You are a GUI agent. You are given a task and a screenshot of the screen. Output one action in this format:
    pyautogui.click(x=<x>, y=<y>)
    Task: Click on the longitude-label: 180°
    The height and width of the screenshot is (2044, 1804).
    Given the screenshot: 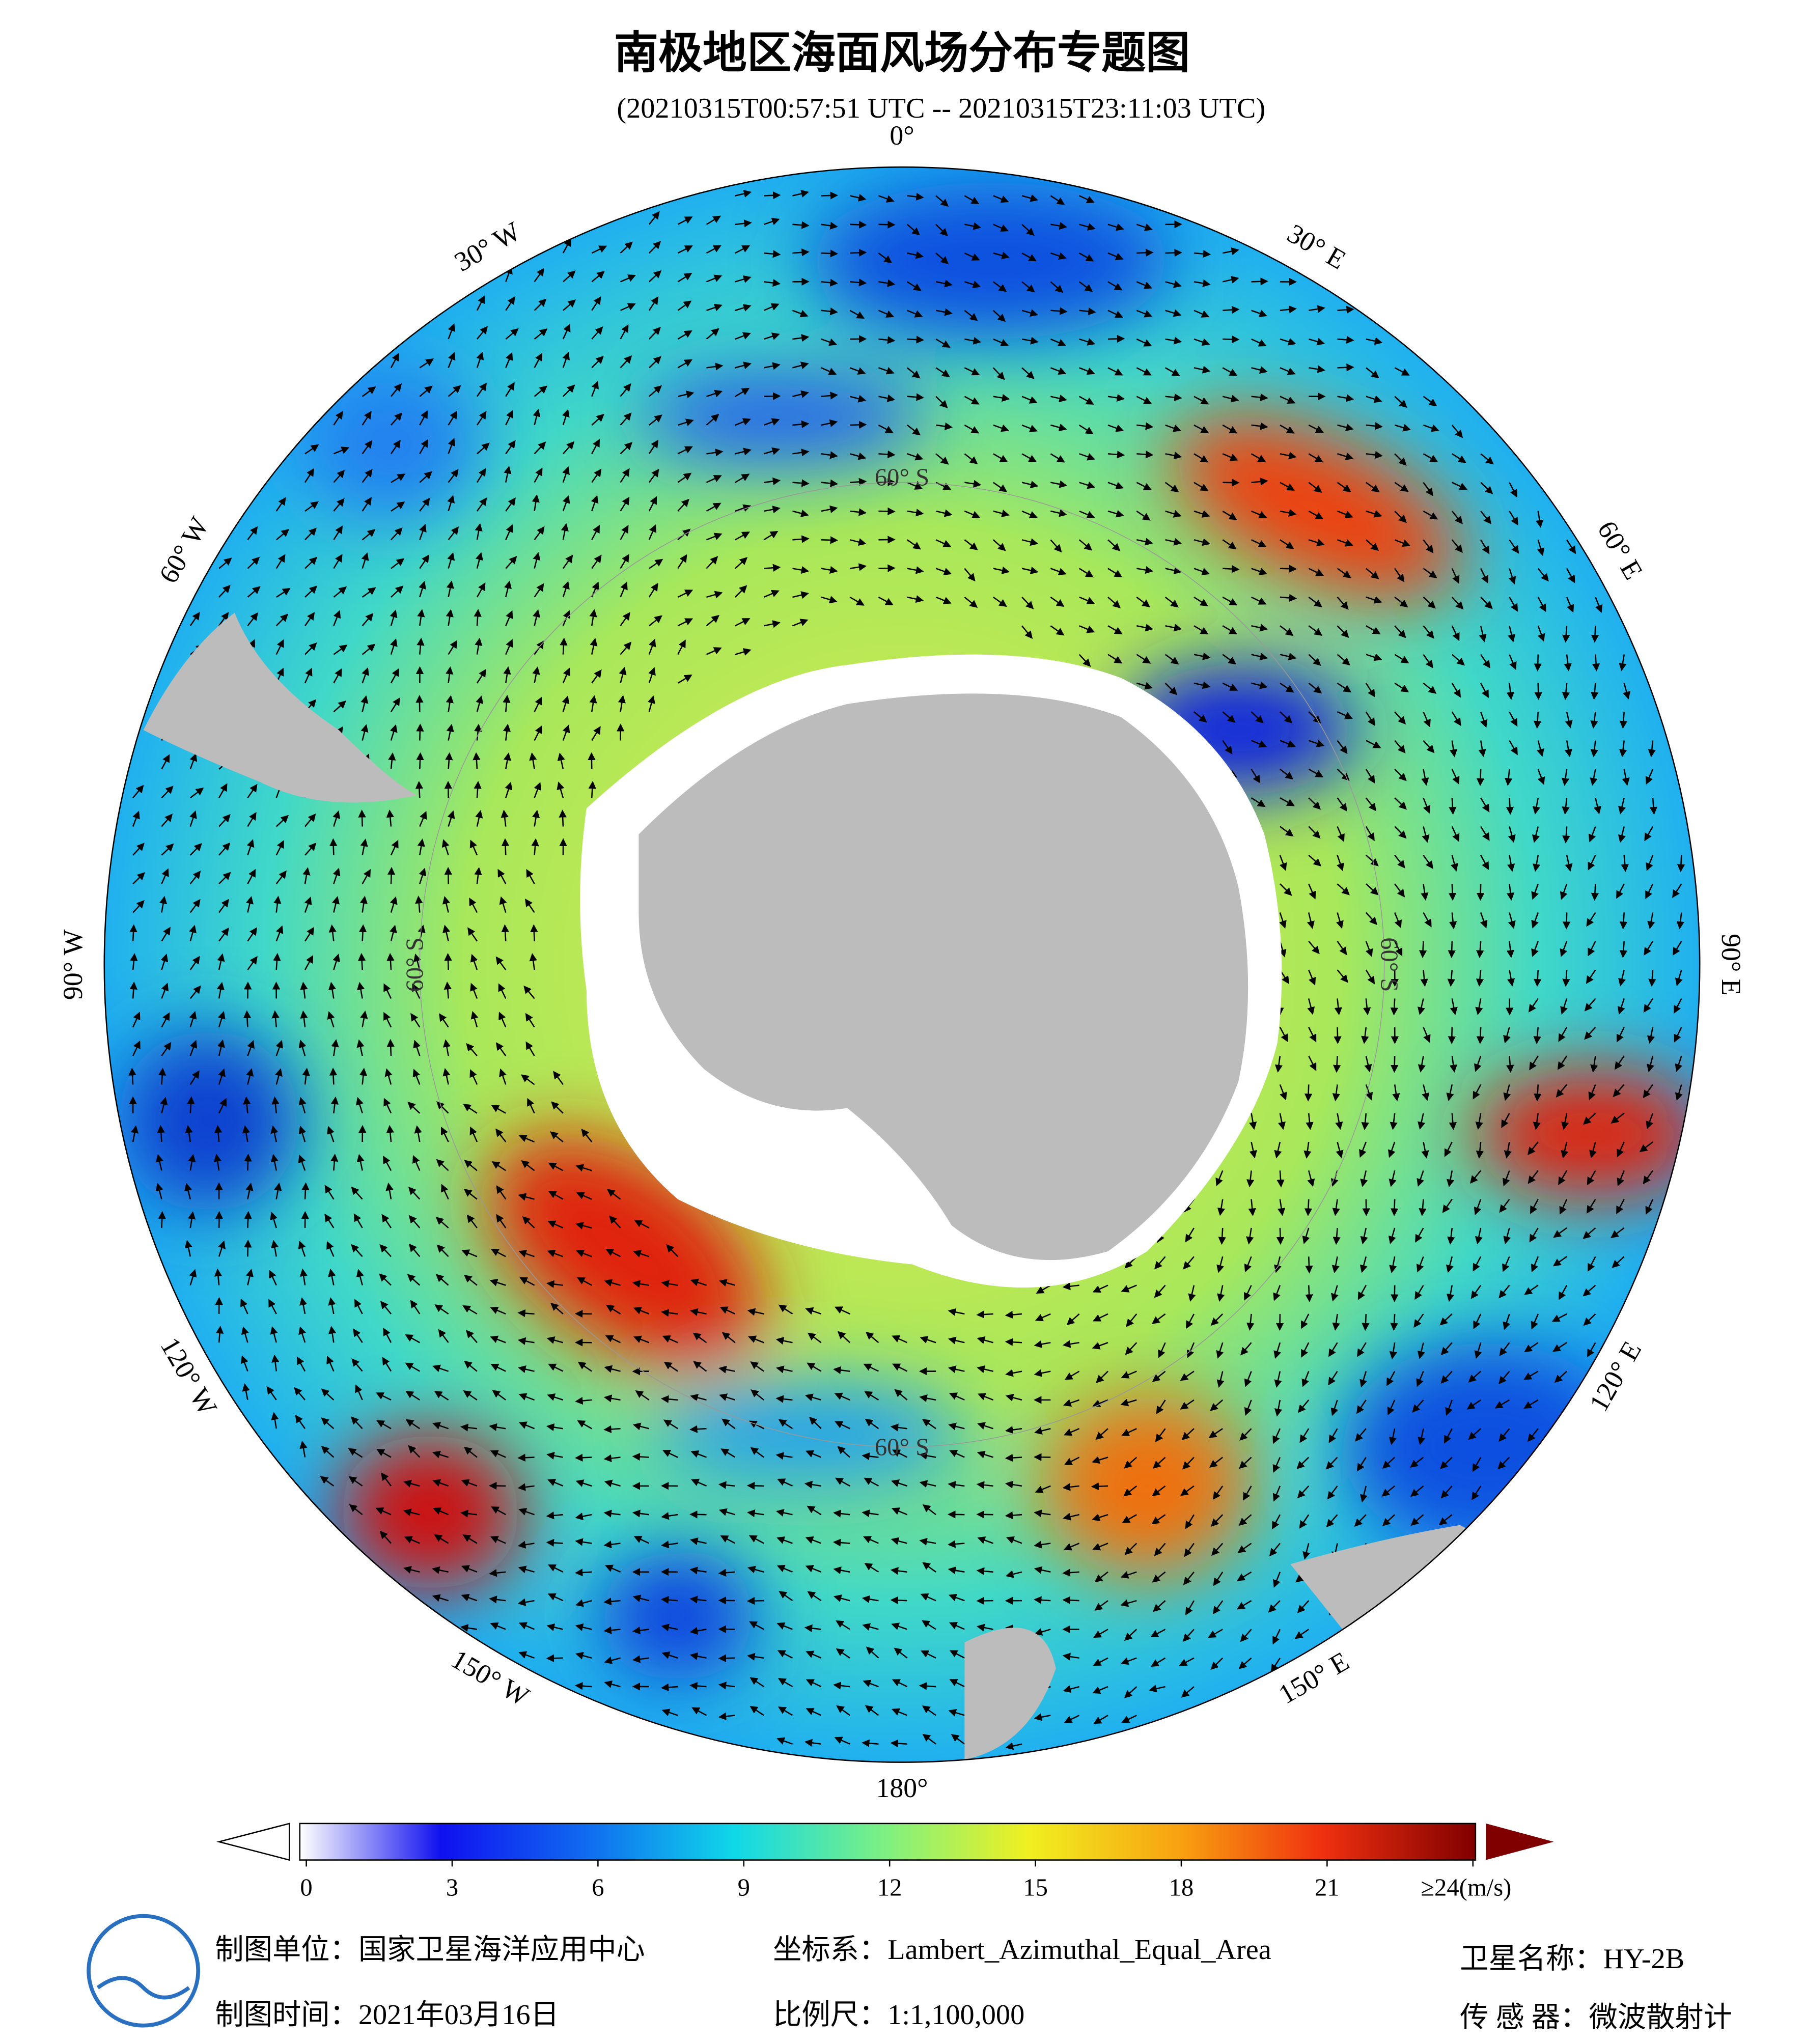 What is the action you would take?
    pyautogui.click(x=902, y=1788)
    